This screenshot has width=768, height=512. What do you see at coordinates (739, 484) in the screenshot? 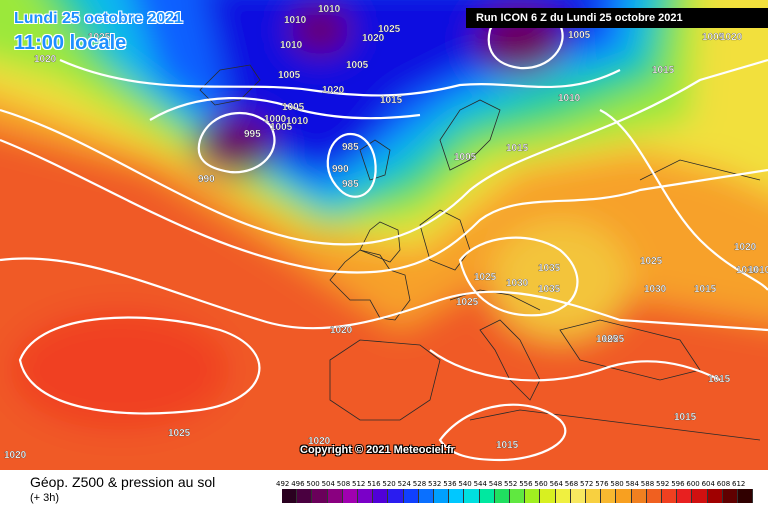
I see `scale-label: 612` at bounding box center [739, 484].